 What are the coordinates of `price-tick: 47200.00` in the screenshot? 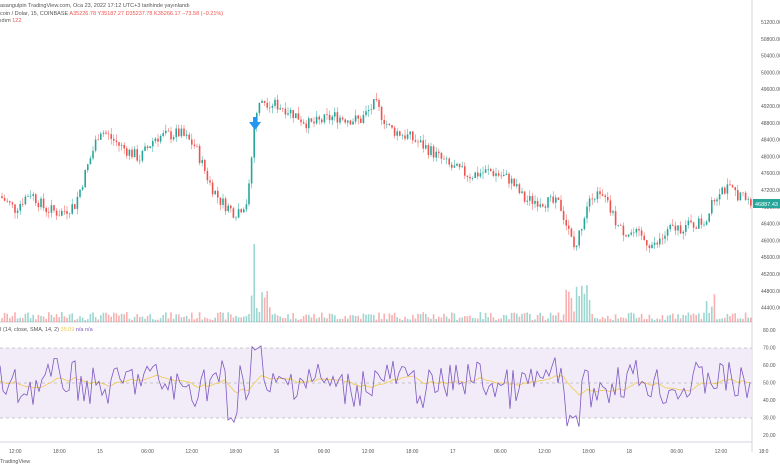 It's located at (770, 191).